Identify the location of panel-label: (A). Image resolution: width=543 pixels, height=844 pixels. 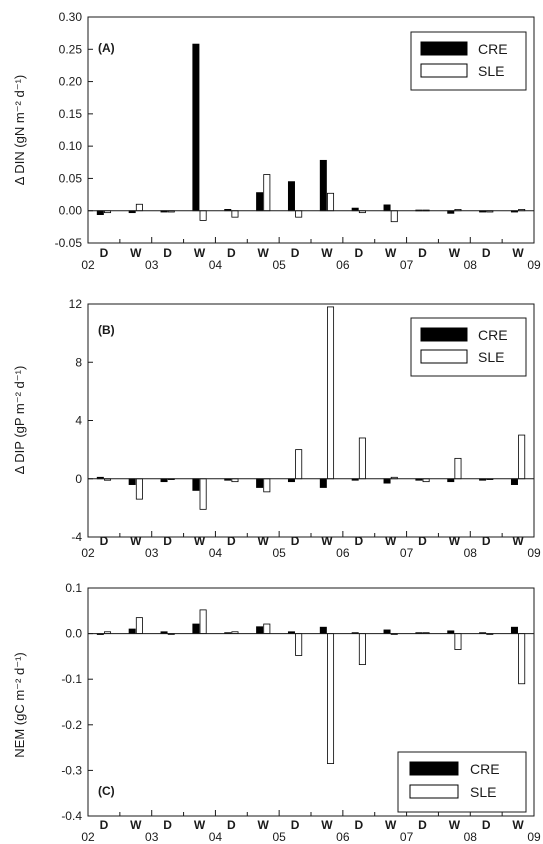
(106, 48).